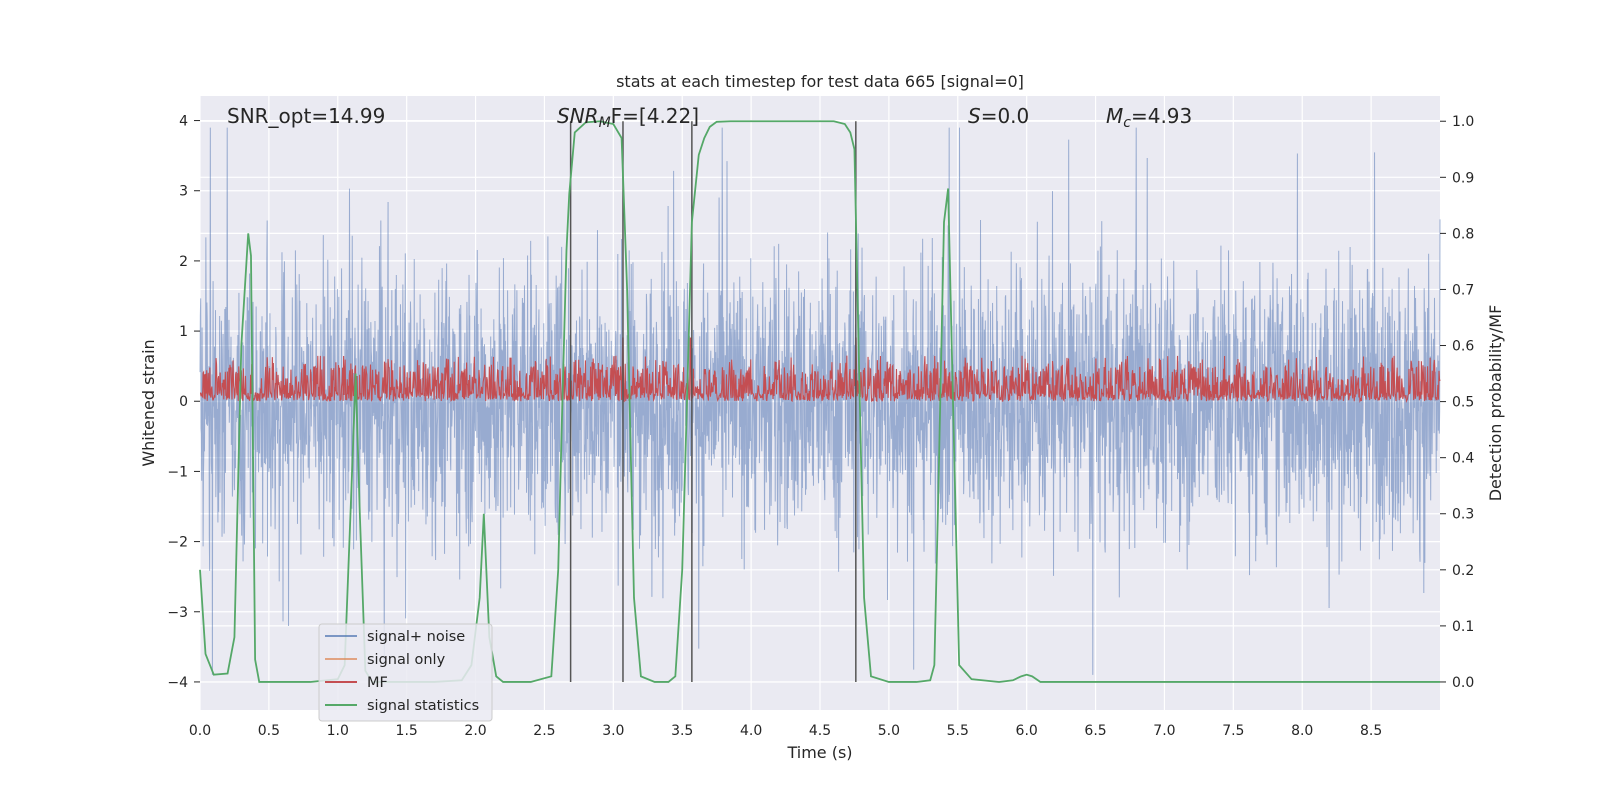 The width and height of the screenshot is (1600, 800). I want to click on y-right-tick-label: 0.0, so click(1463, 683).